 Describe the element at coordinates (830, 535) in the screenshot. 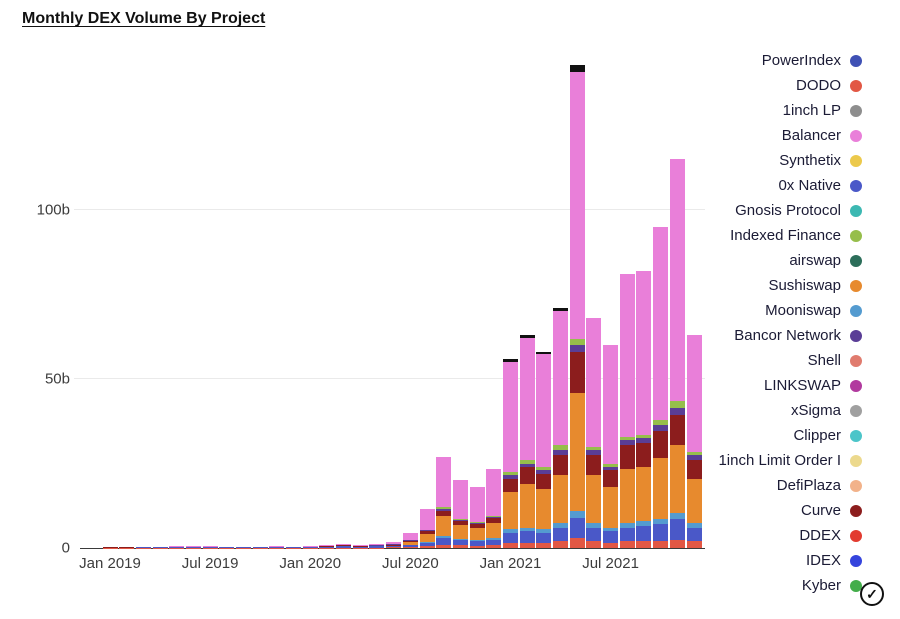

I see `legend-item: DDEX` at that location.